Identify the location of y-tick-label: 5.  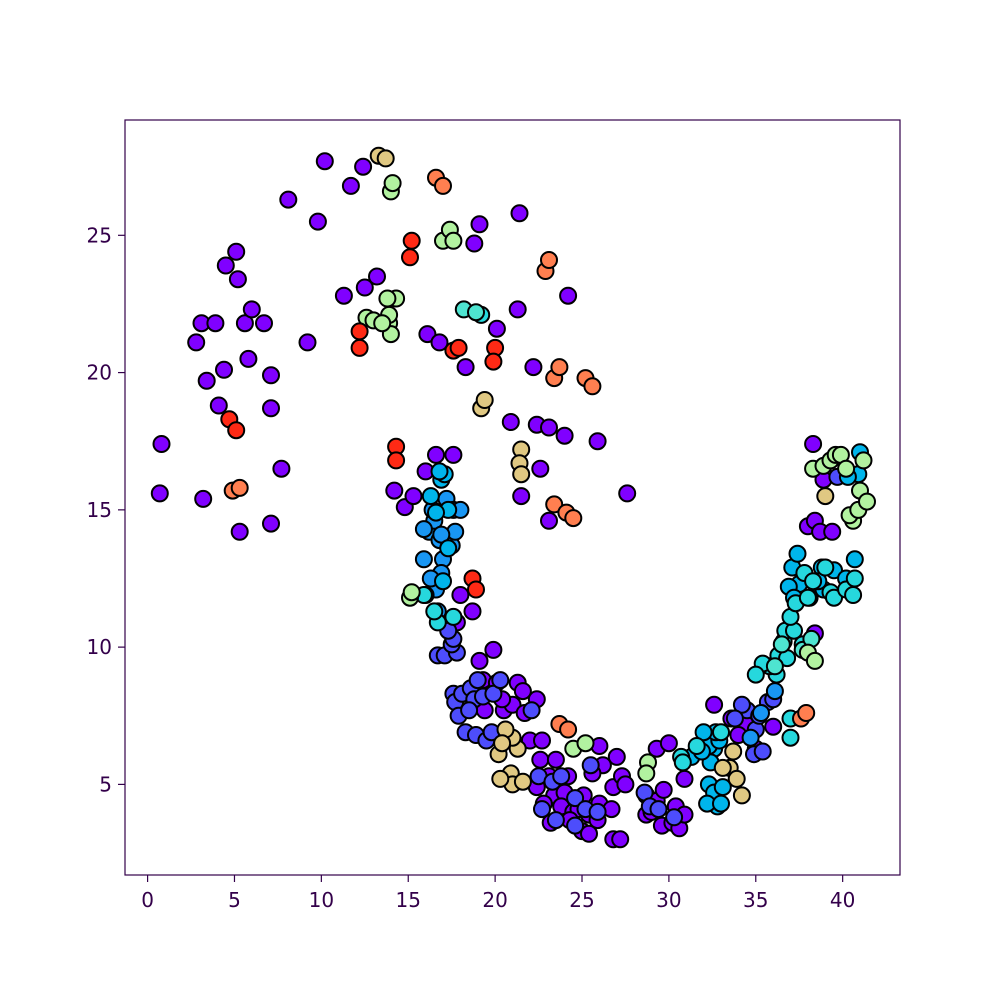
(105, 784).